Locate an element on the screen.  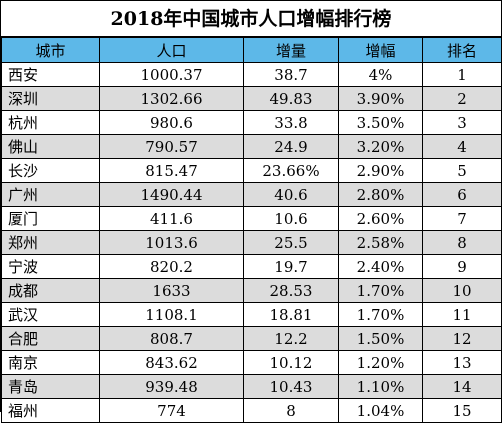
cell-growth-rate: 1.20% is located at coordinates (380, 362).